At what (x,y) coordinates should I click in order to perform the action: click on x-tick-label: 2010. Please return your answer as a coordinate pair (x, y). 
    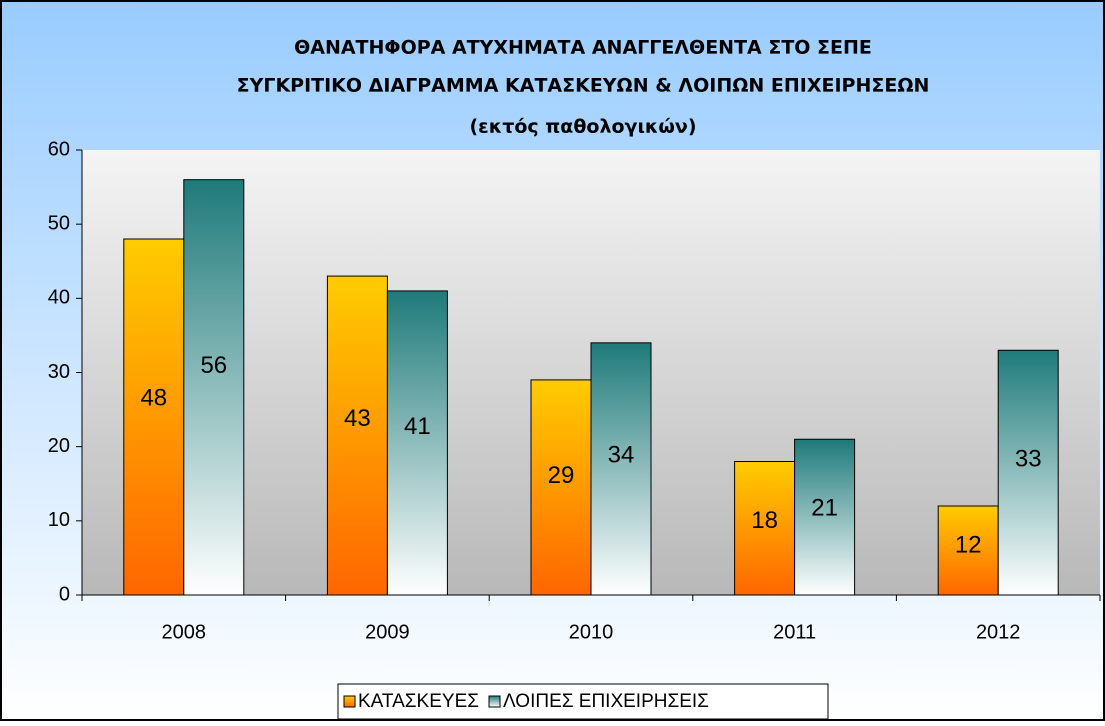
    Looking at the image, I should click on (591, 632).